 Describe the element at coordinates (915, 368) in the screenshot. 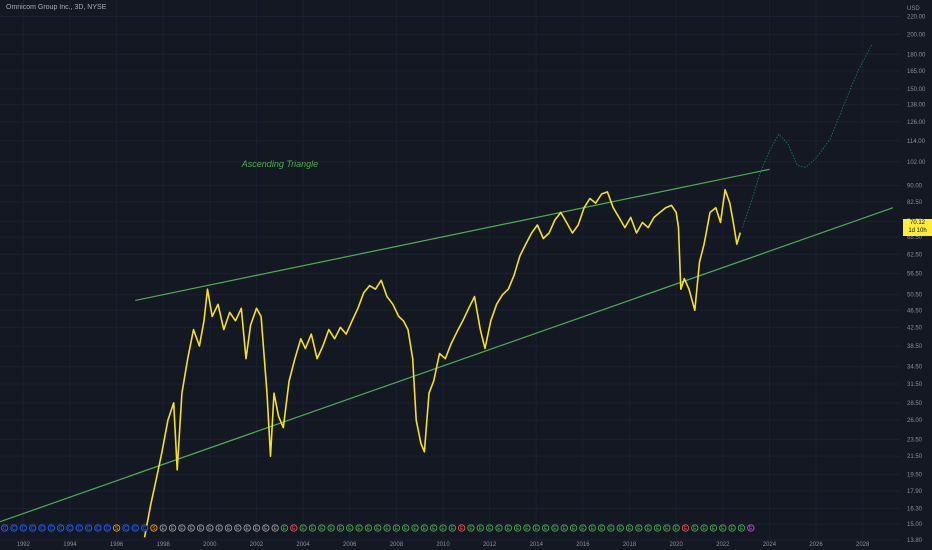

I see `y-tick-label: 34.50` at that location.